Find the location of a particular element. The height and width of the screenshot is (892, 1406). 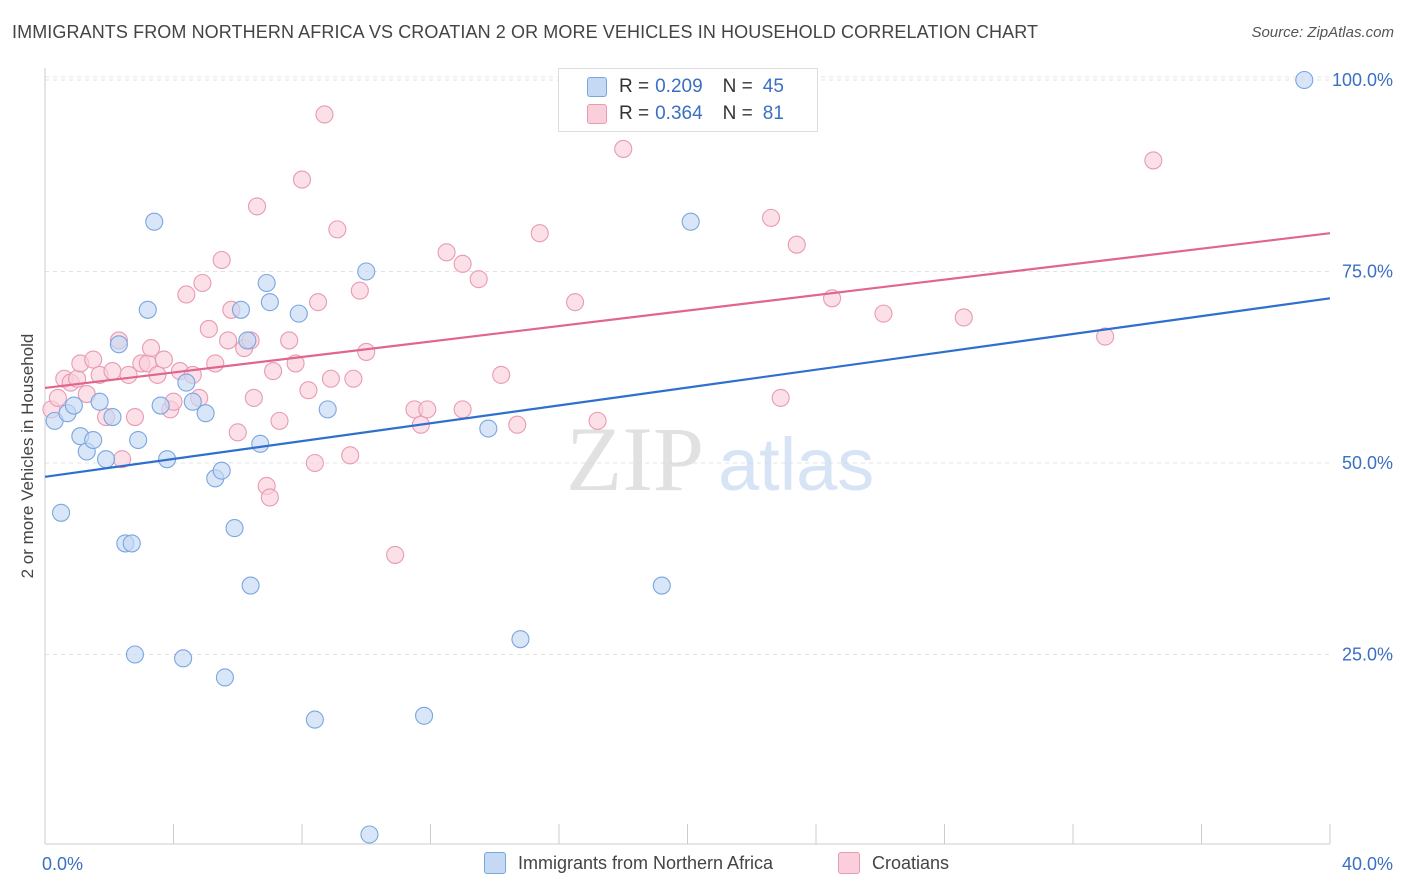

r-value: 0.364 is located at coordinates (679, 113).